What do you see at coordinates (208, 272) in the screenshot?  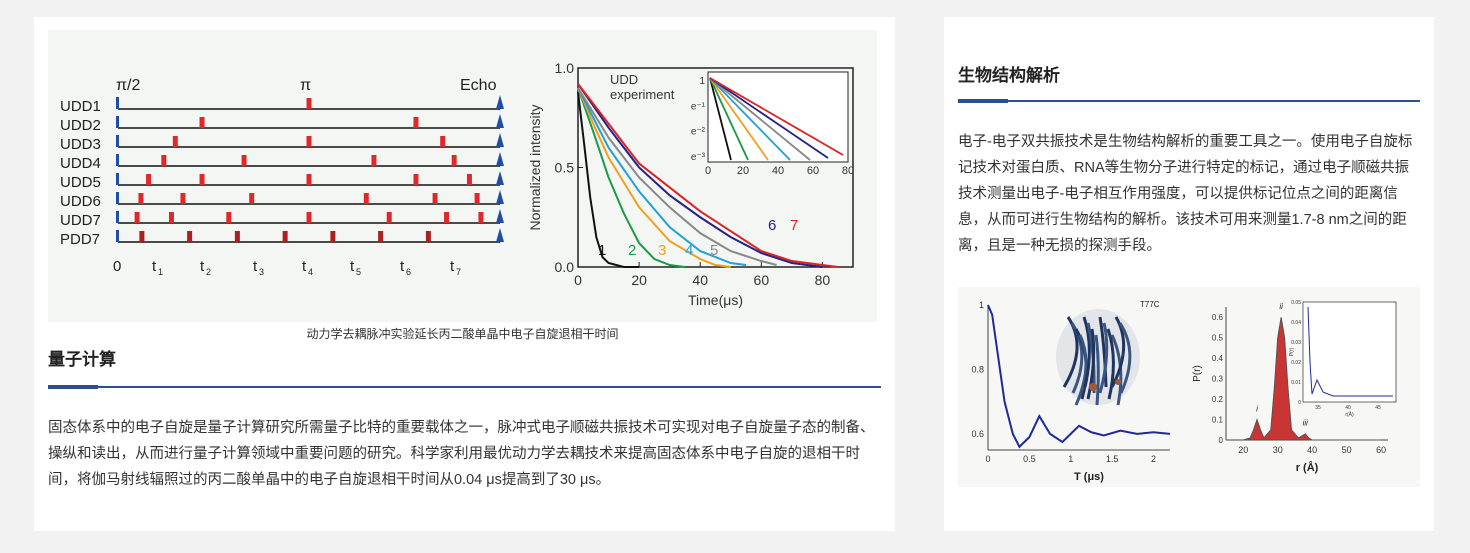 I see `time-tick-subscript: 2` at bounding box center [208, 272].